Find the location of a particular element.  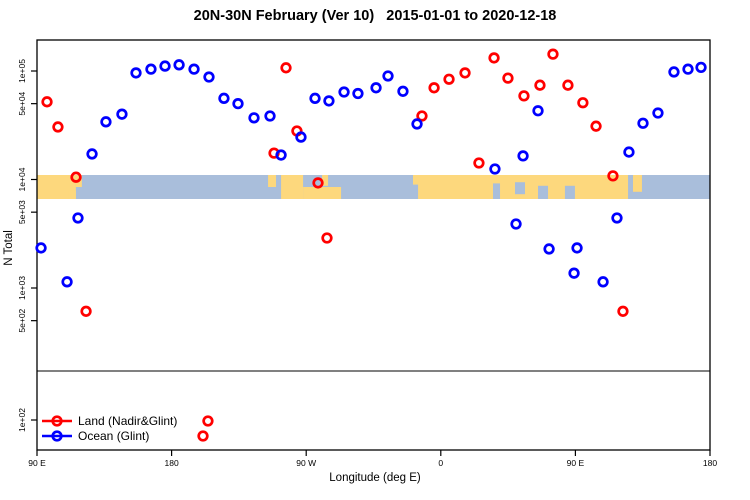

x-axis-title: Longitude (deg E) is located at coordinates (375, 478).